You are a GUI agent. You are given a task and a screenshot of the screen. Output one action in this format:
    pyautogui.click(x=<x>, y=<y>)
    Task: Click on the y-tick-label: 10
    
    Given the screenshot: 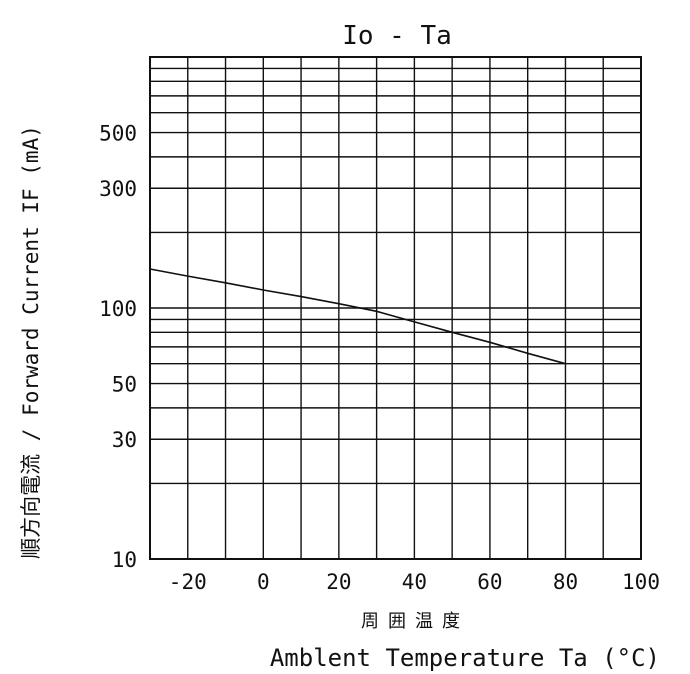 What is the action you would take?
    pyautogui.click(x=124, y=560)
    